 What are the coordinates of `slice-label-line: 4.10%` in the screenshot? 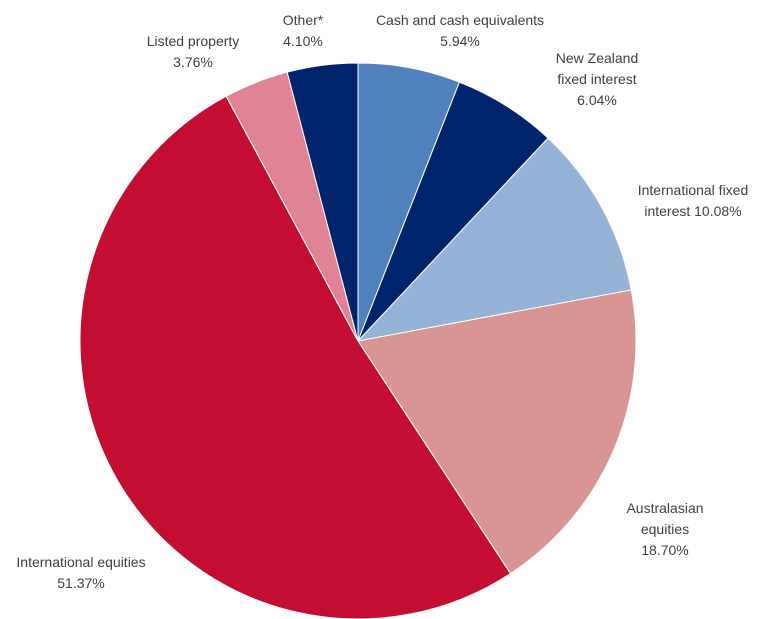 It's located at (303, 41).